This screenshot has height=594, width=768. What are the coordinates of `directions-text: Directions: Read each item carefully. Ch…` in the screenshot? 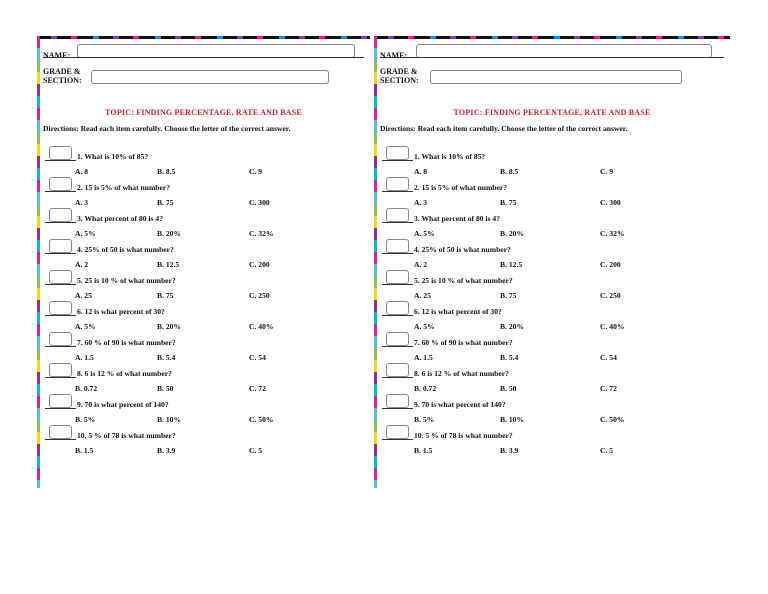 It's located at (167, 128).